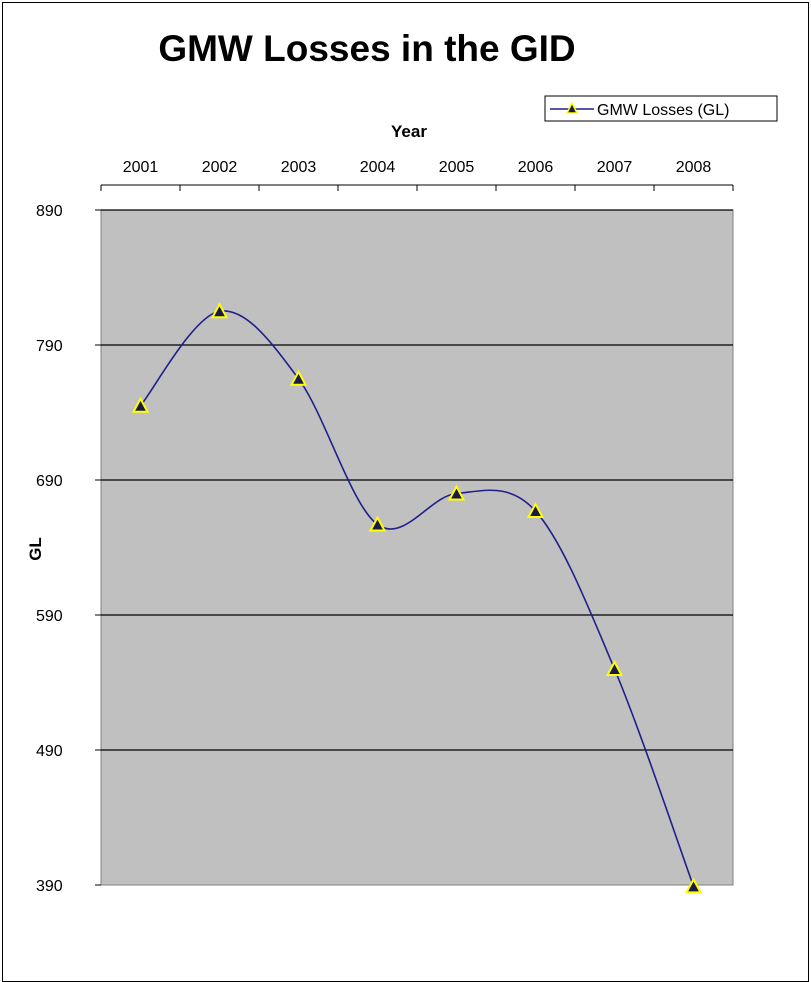 Image resolution: width=811 pixels, height=982 pixels. What do you see at coordinates (694, 167) in the screenshot?
I see `x-tick-label: 2008` at bounding box center [694, 167].